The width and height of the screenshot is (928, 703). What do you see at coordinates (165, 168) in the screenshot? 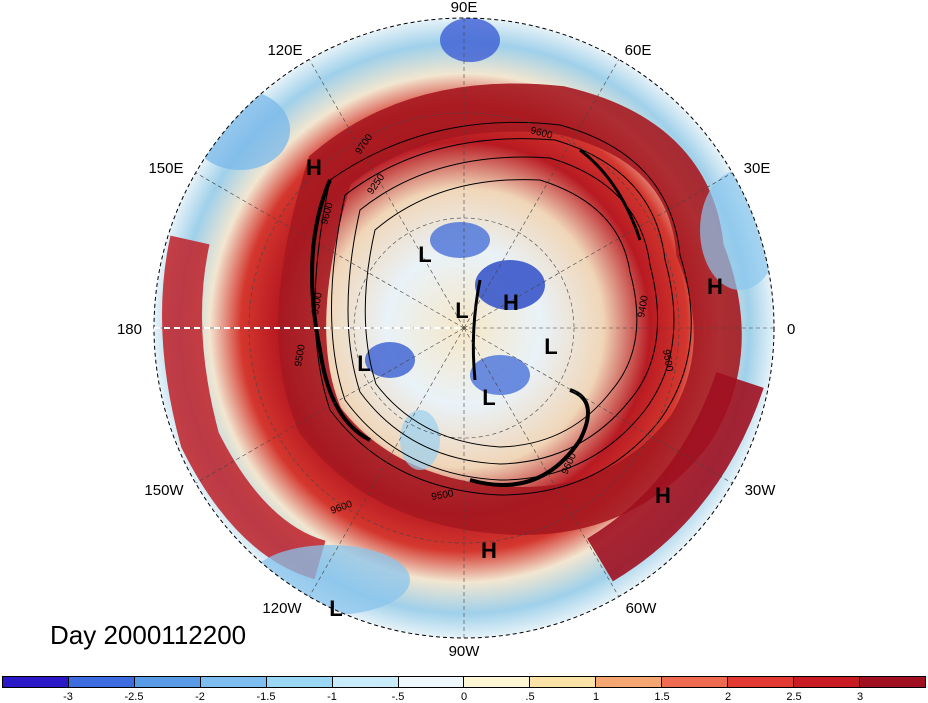
I see `lon-label-150e: 150E` at bounding box center [165, 168].